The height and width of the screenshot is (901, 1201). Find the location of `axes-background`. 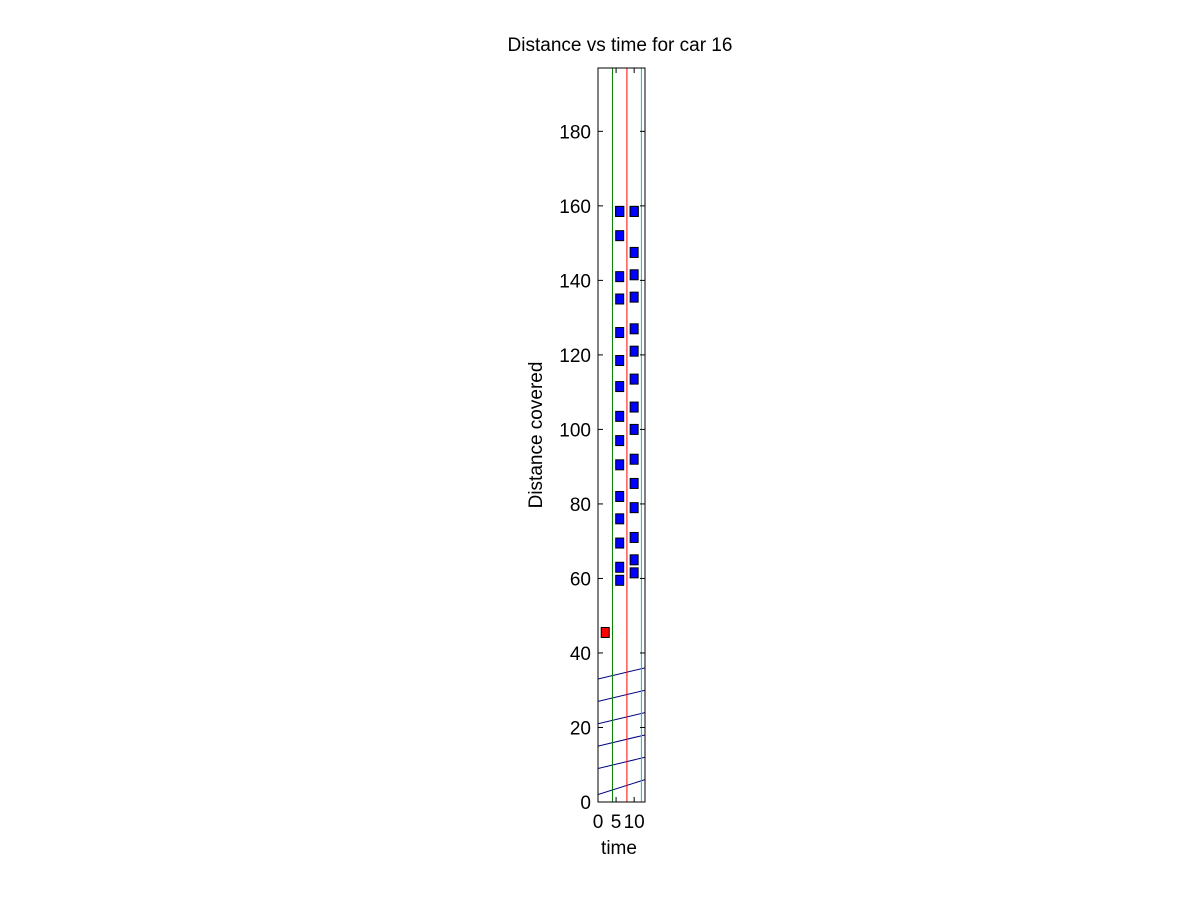

axes-background is located at coordinates (621, 435).